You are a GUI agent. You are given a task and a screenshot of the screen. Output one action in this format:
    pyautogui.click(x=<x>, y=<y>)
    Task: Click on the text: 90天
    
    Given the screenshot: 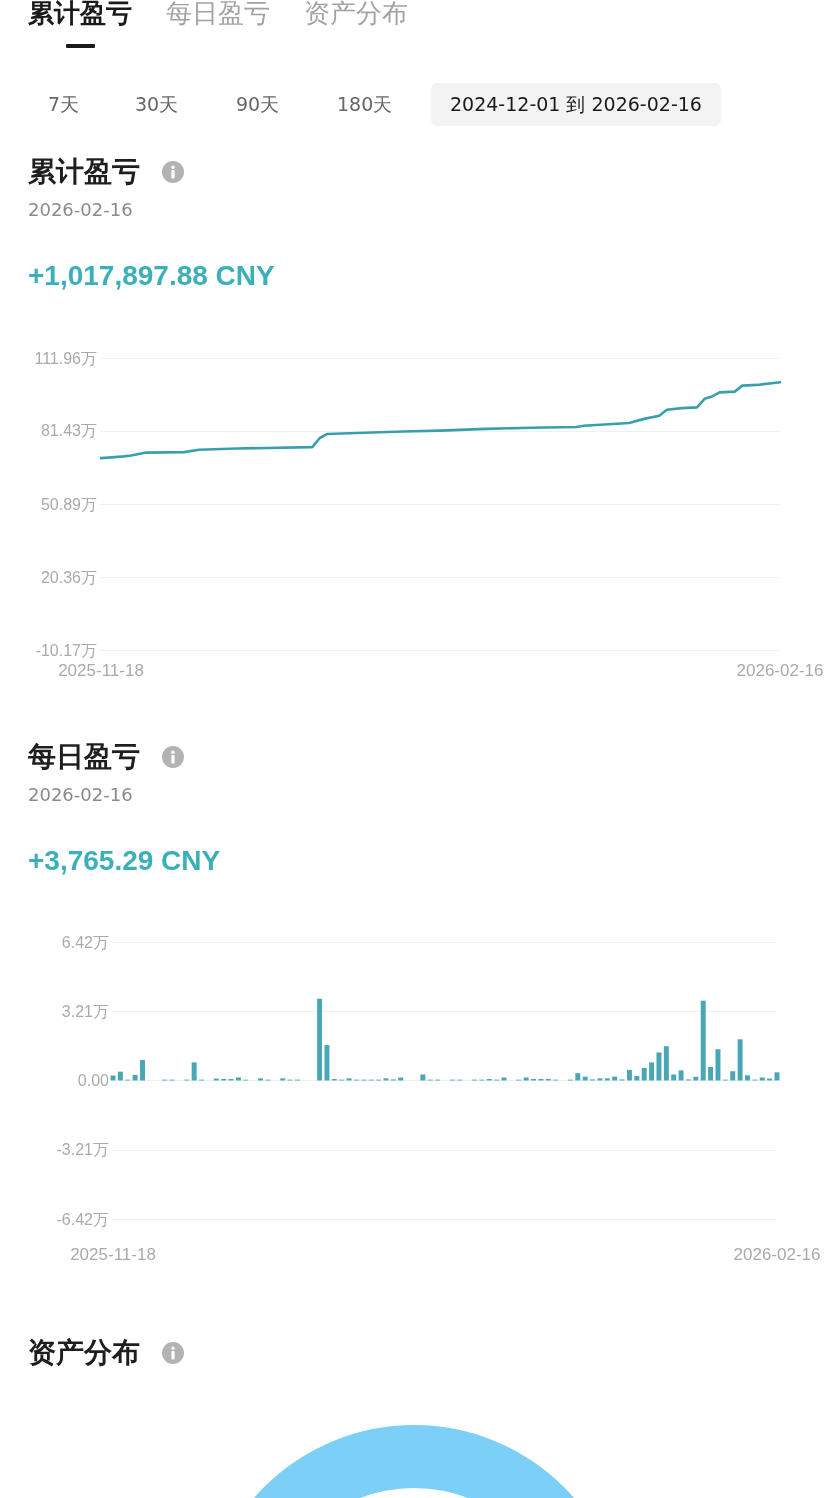 What is the action you would take?
    pyautogui.click(x=258, y=104)
    